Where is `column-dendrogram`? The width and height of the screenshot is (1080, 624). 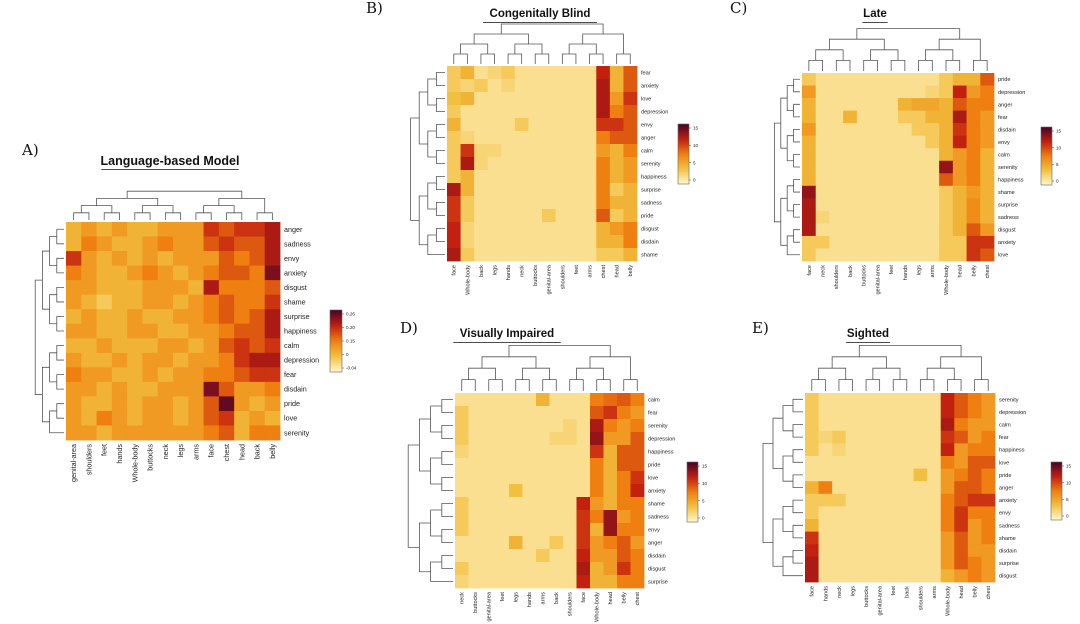
column-dendrogram is located at coordinates (173, 205).